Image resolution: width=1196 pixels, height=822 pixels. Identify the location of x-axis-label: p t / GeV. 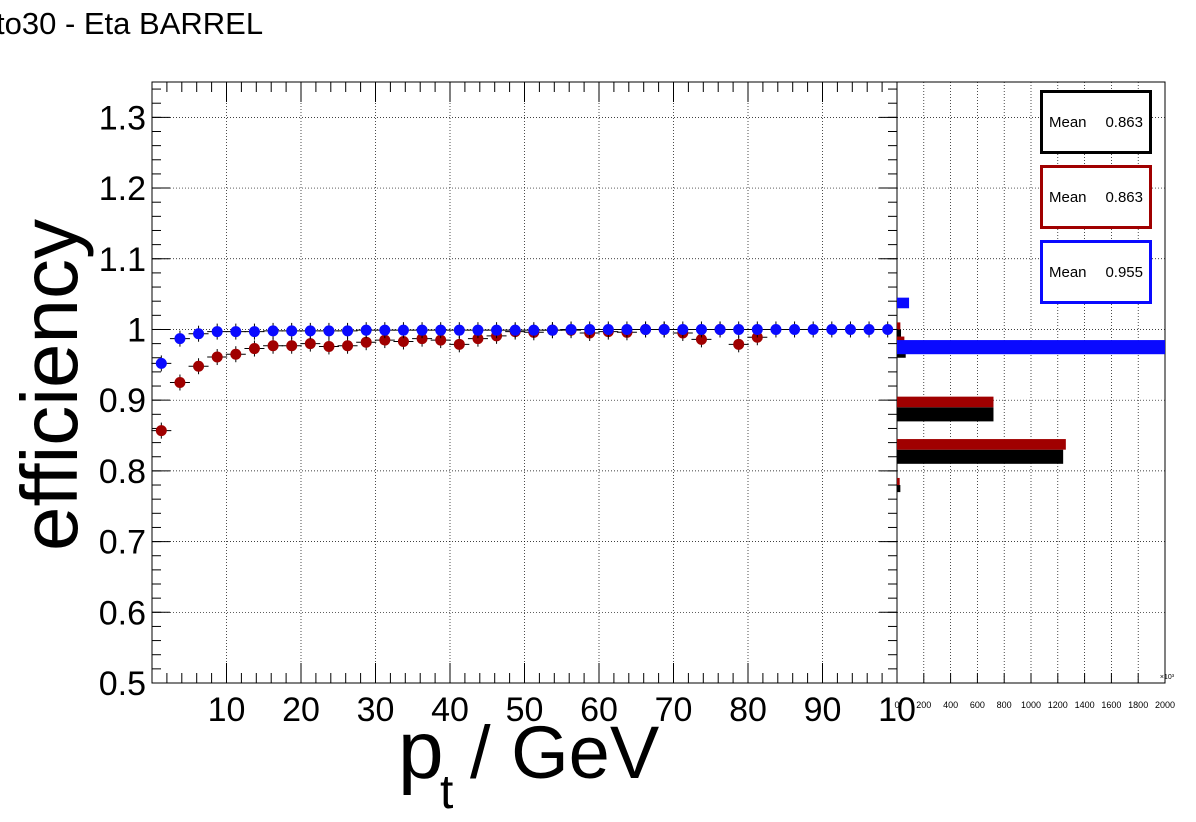
(529, 762).